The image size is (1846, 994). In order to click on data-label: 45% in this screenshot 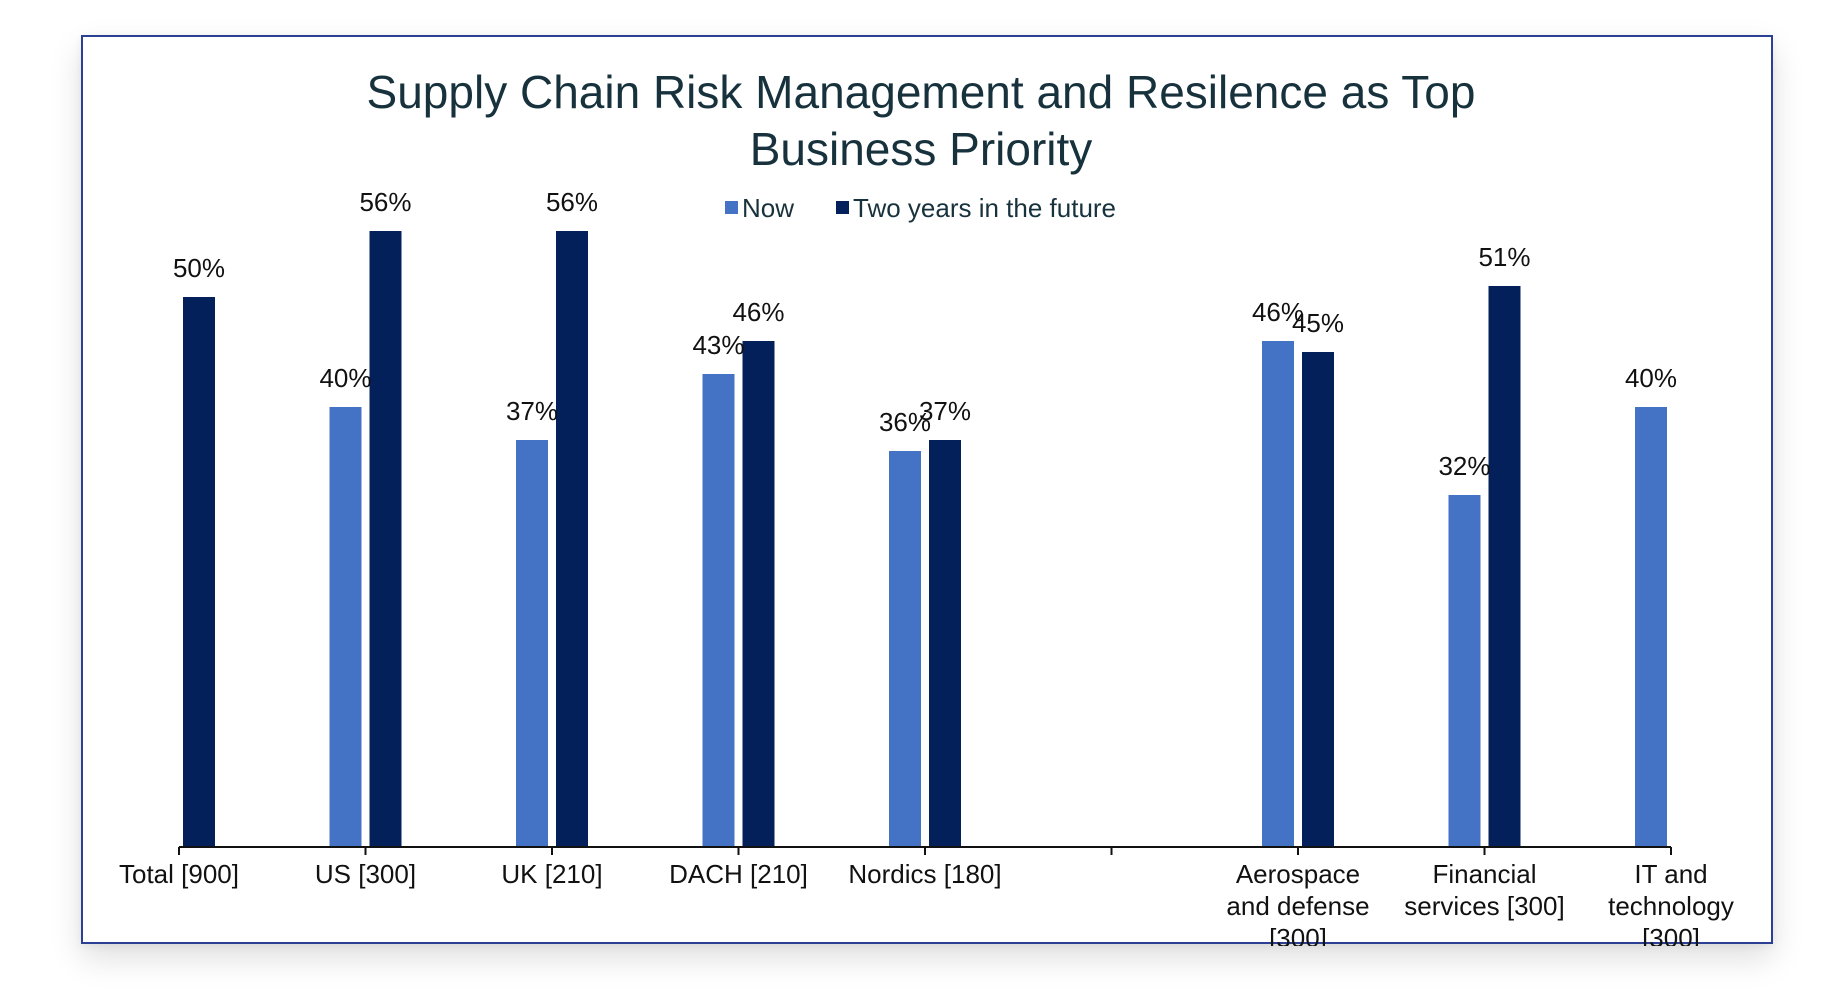, I will do `click(1318, 323)`.